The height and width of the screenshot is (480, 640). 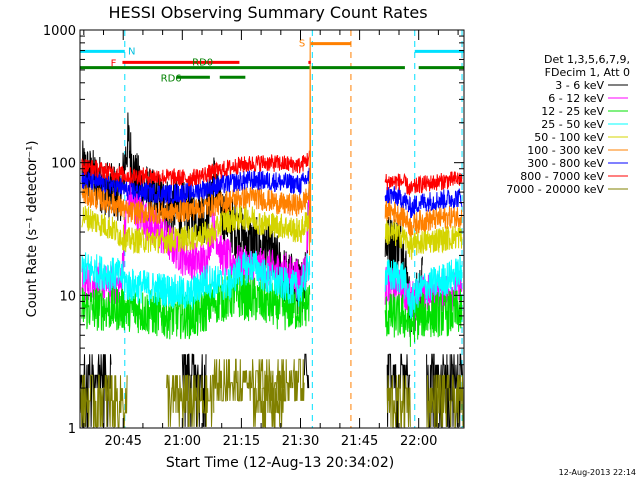 What do you see at coordinates (171, 78) in the screenshot?
I see `rd6-label: RD6` at bounding box center [171, 78].